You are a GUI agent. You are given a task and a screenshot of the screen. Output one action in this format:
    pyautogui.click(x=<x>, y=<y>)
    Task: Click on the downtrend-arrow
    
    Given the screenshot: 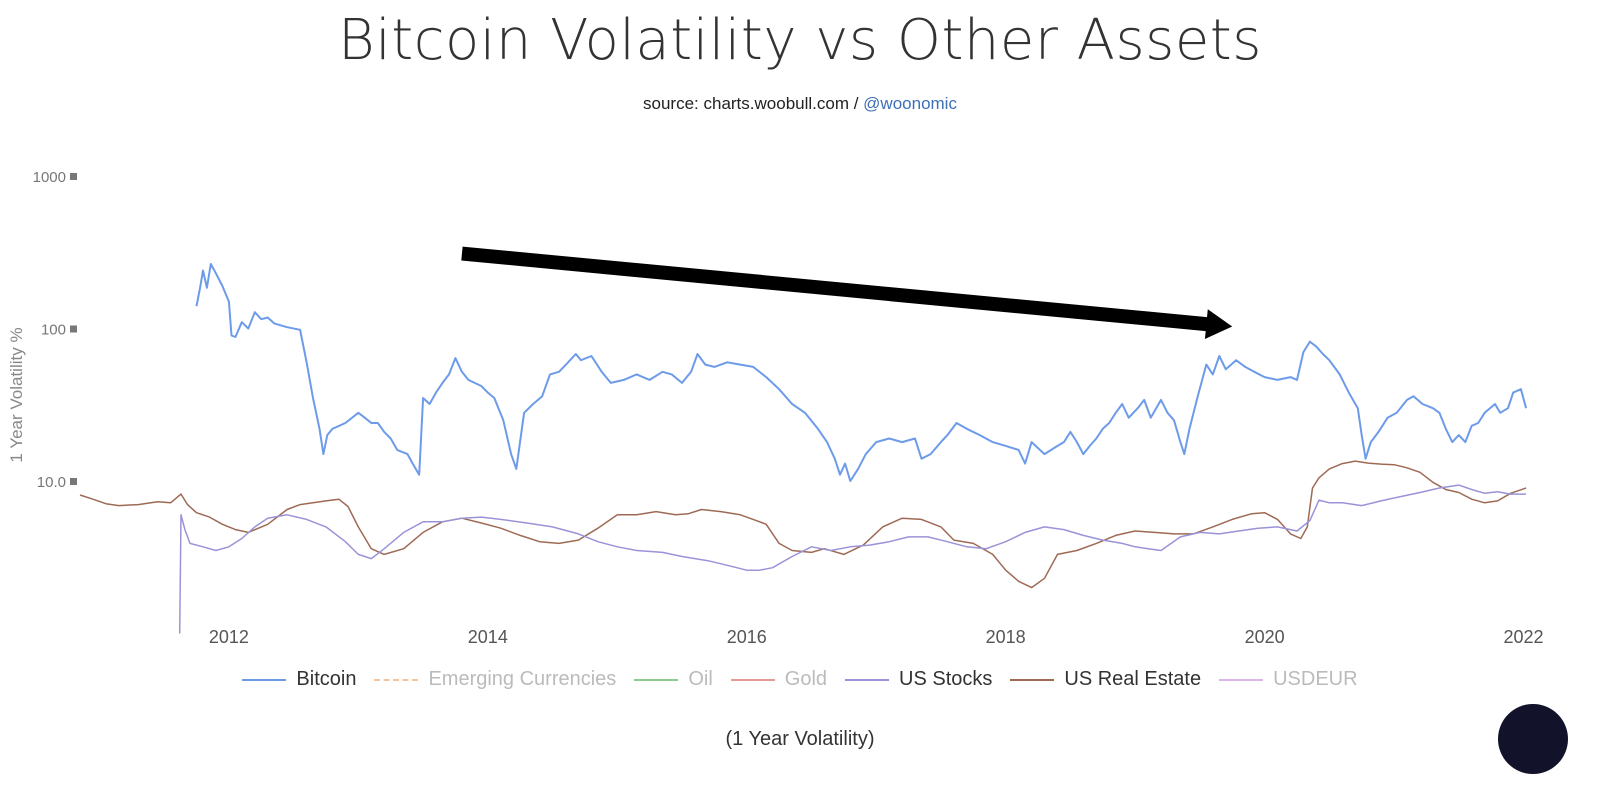 What is the action you would take?
    pyautogui.click(x=847, y=292)
    